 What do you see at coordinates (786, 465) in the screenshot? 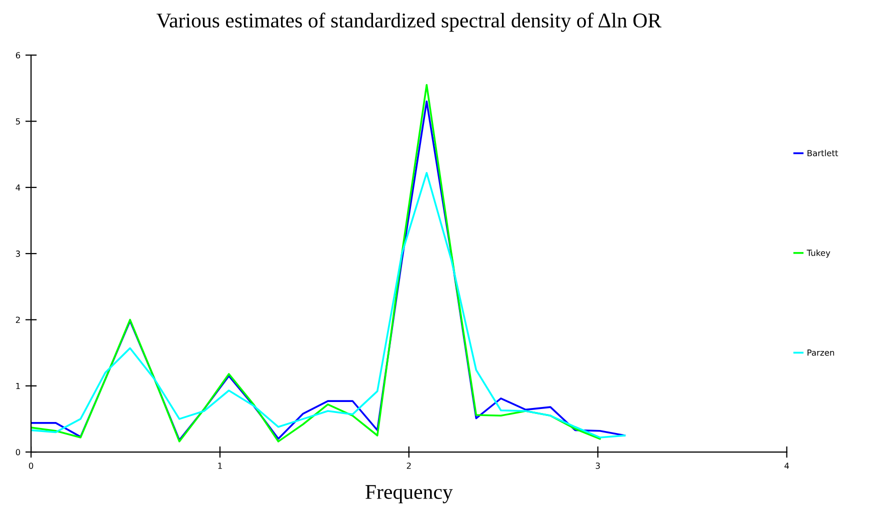
I see `x-tick-label: 4` at bounding box center [786, 465].